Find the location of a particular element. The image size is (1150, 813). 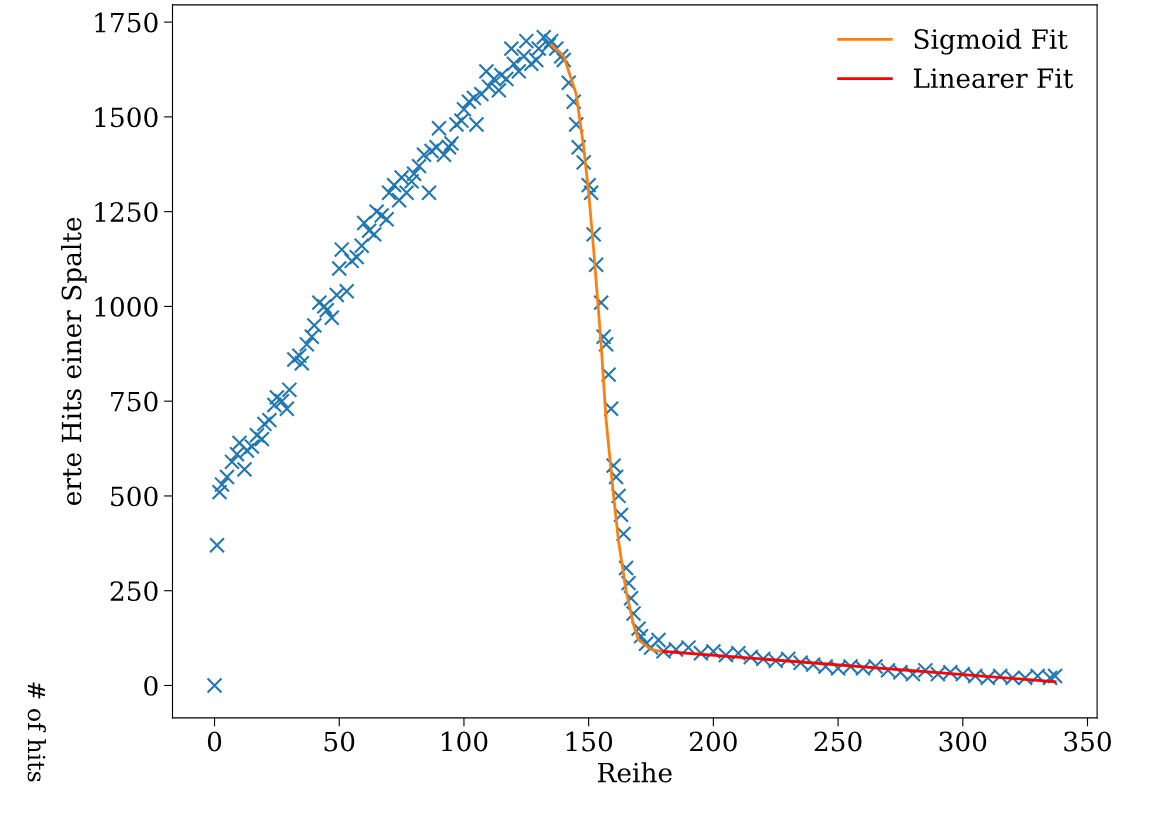

x-tick-label: 0 is located at coordinates (214, 741).